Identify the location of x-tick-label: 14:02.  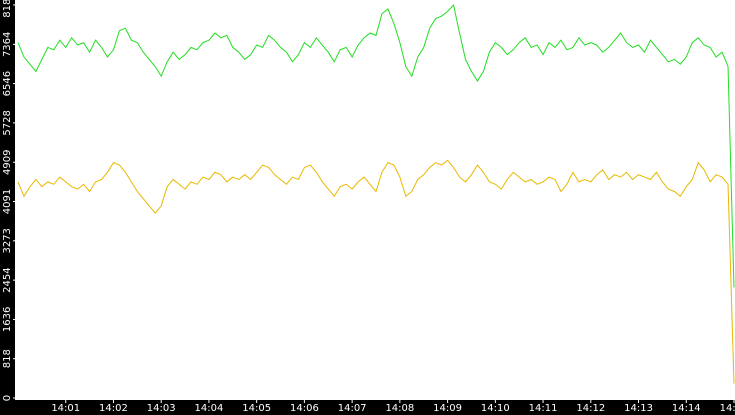
(113, 408).